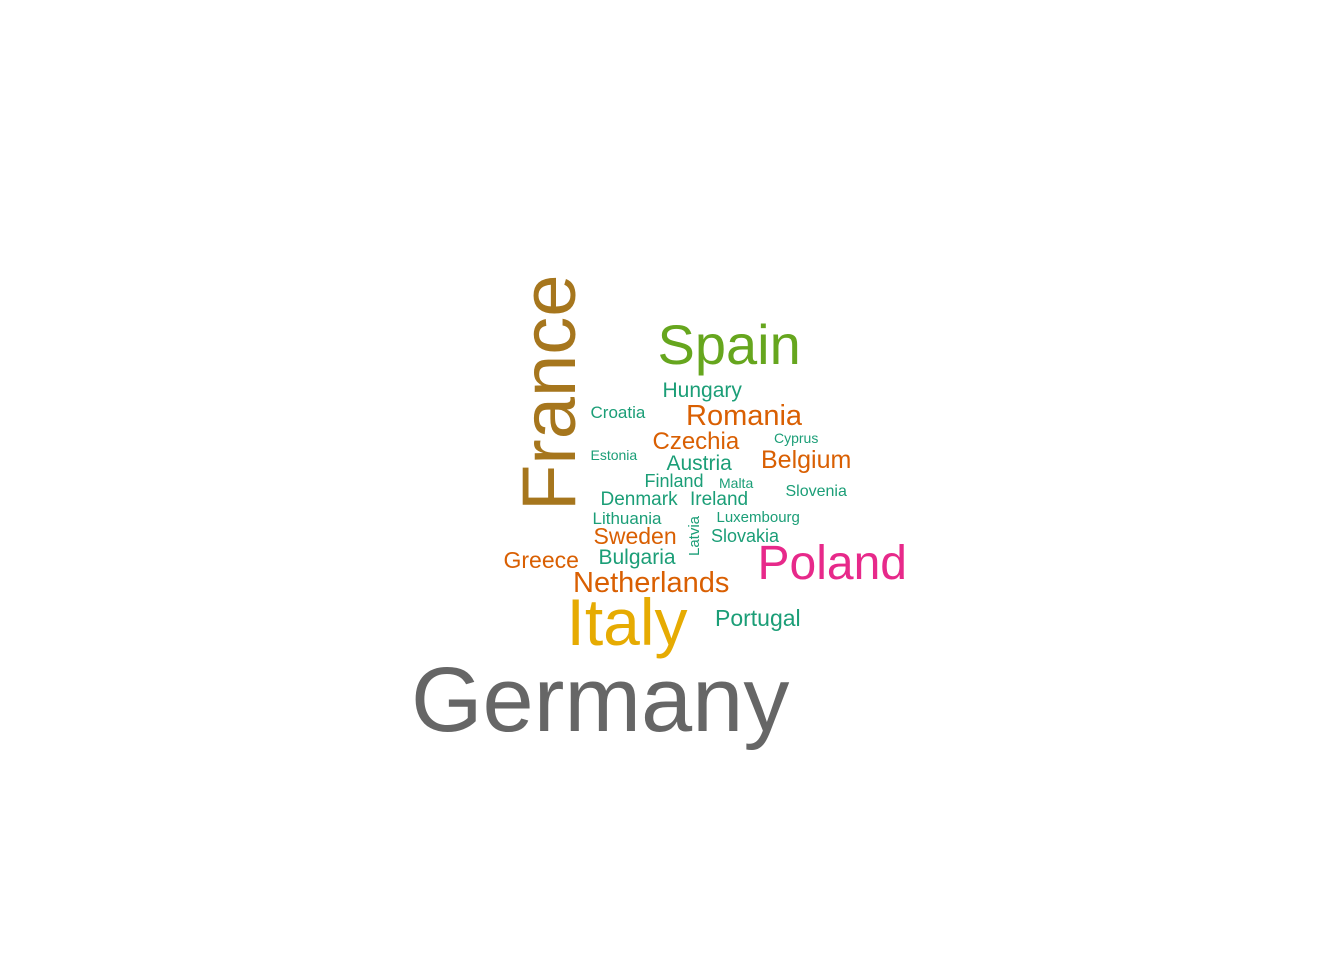  I want to click on word-poland: Poland, so click(832, 563).